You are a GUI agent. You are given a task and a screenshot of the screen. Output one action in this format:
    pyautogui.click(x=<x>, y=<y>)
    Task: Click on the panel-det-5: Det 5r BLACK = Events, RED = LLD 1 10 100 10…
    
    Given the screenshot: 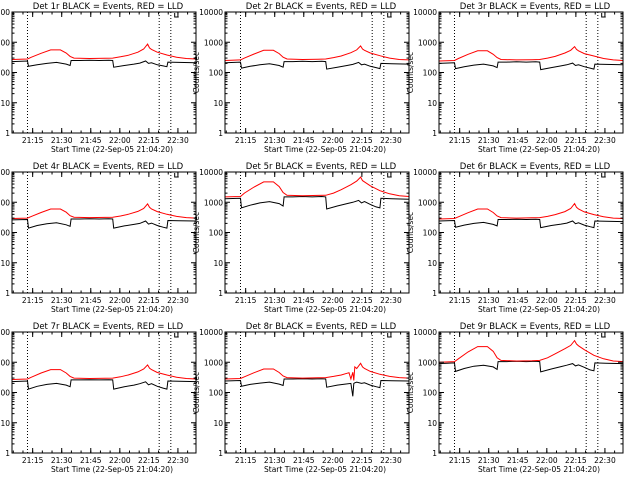 What is the action you would take?
    pyautogui.click(x=301, y=238)
    